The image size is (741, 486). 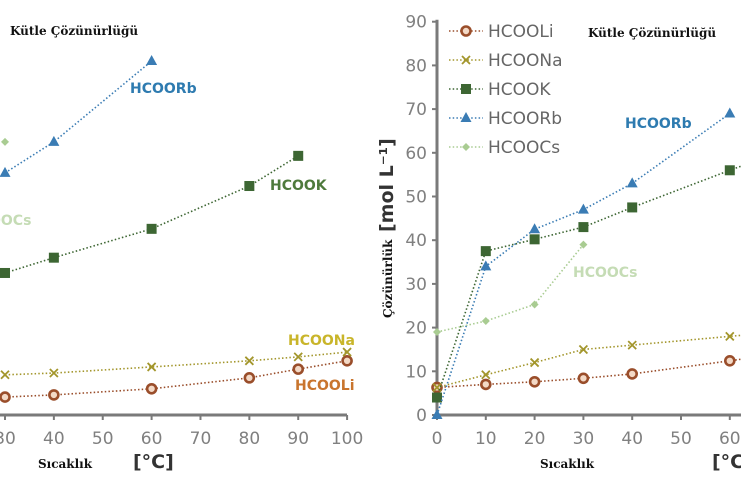 I want to click on right-y-axis-unit: [mol L⁻¹], so click(x=387, y=185).